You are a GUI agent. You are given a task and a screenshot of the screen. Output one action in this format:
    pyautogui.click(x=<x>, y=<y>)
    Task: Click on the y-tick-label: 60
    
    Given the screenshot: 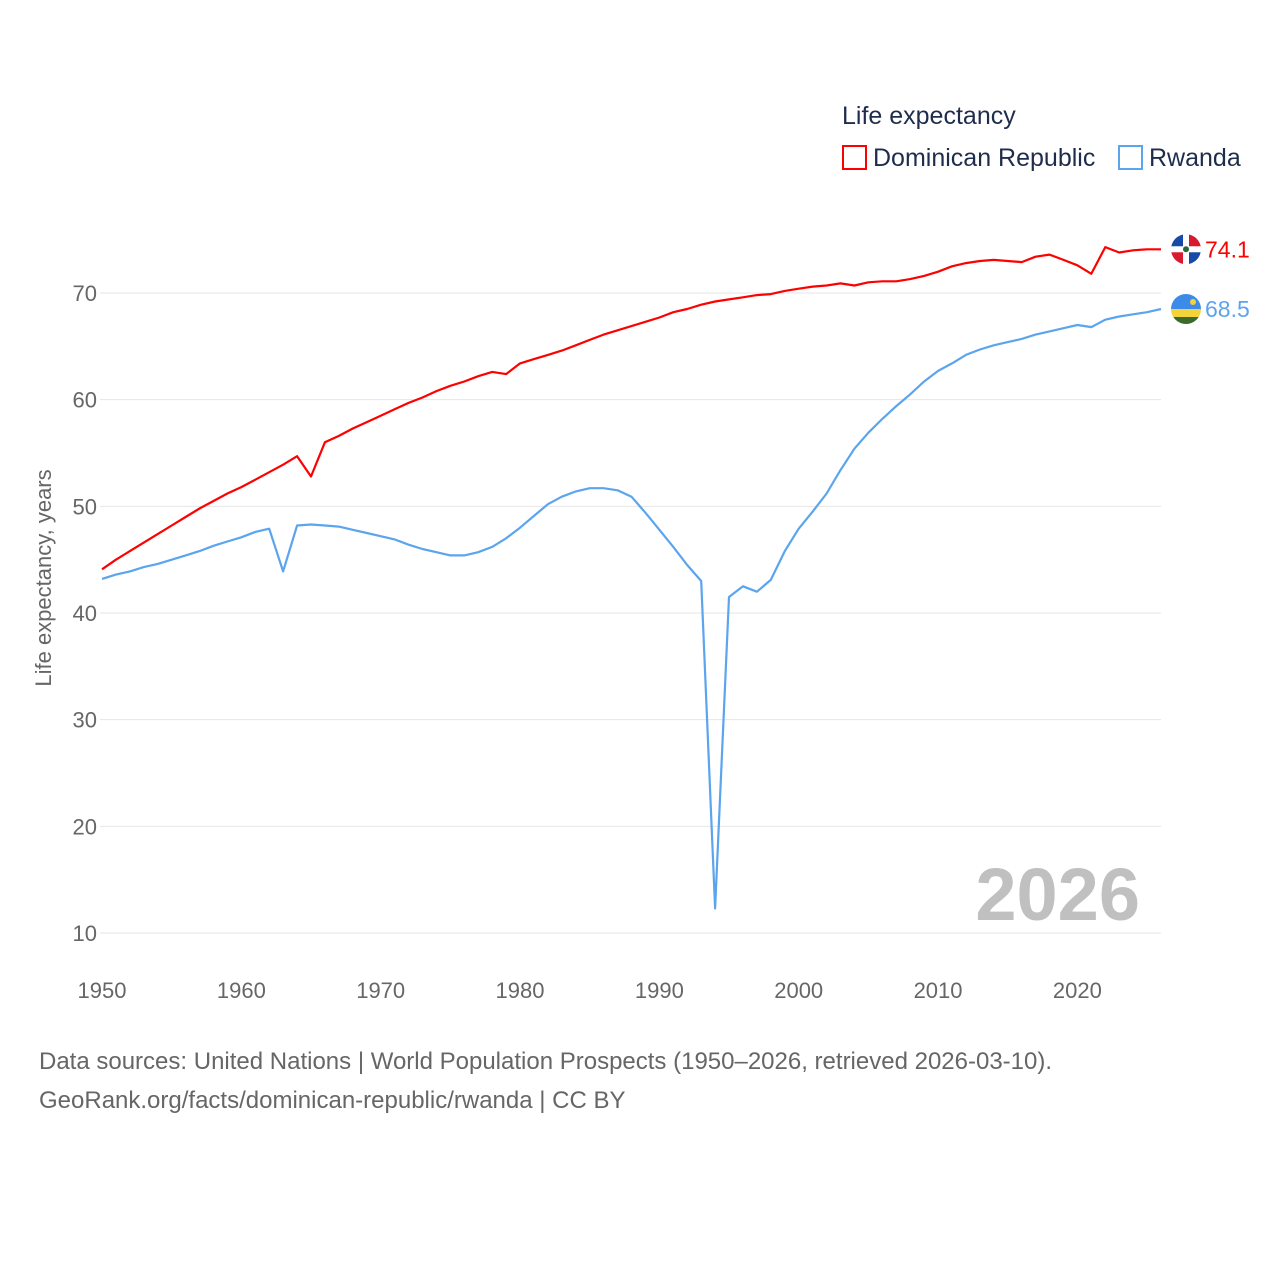 What is the action you would take?
    pyautogui.click(x=85, y=400)
    